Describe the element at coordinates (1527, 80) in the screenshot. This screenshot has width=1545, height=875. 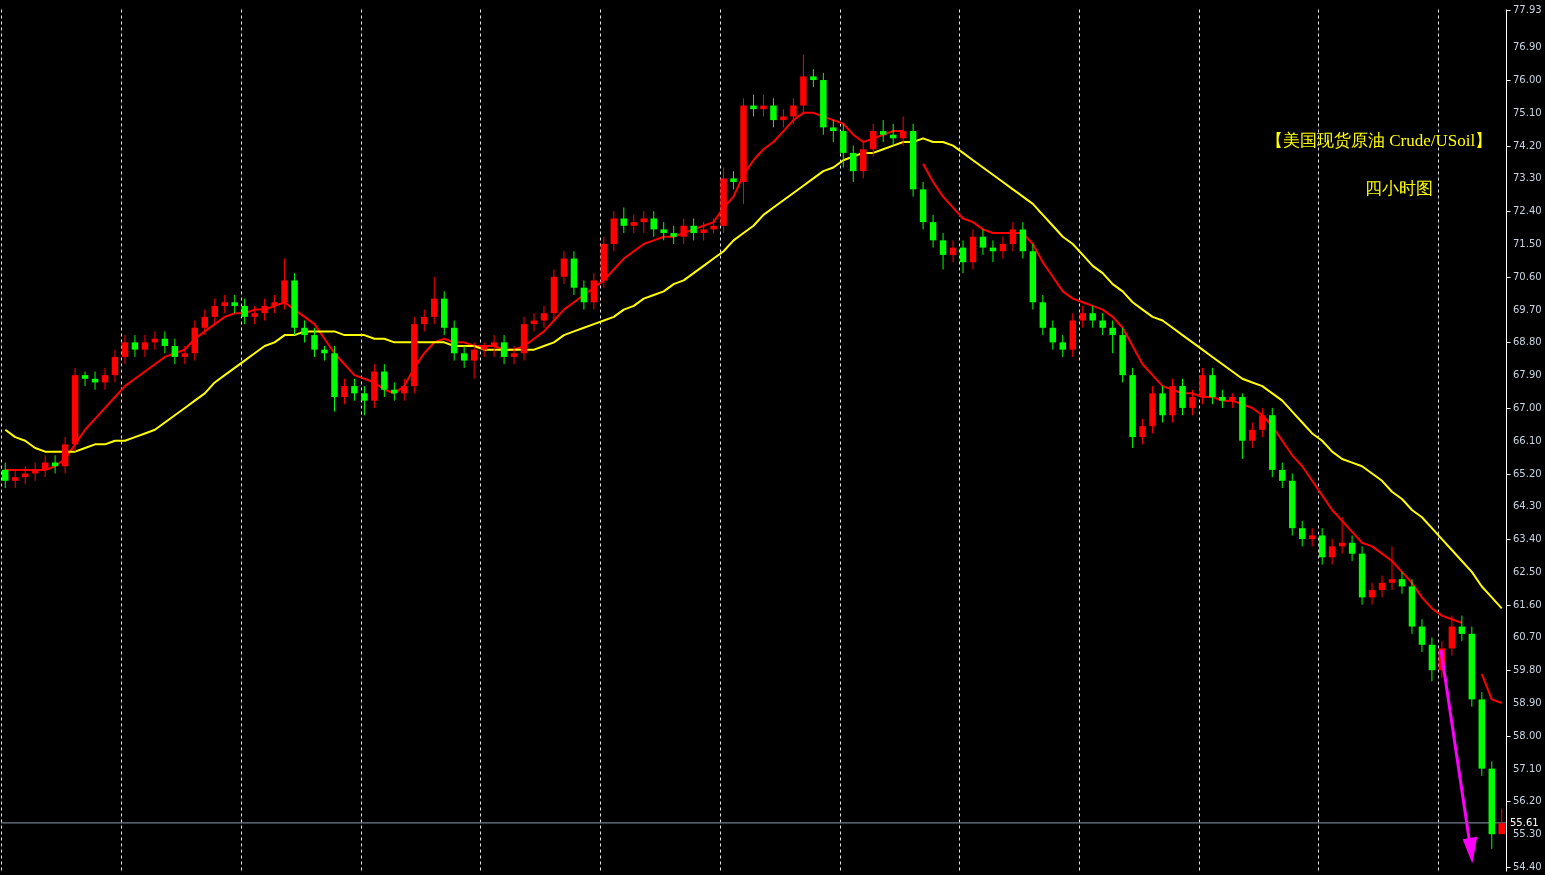
I see `y-tick-label: 76.00` at that location.